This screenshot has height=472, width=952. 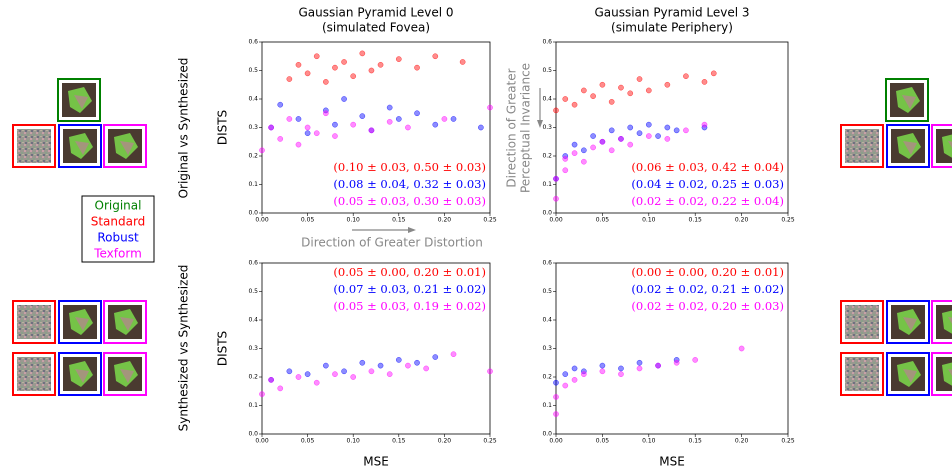 What do you see at coordinates (547, 434) in the screenshot?
I see `y-tick-label: 0.0` at bounding box center [547, 434].